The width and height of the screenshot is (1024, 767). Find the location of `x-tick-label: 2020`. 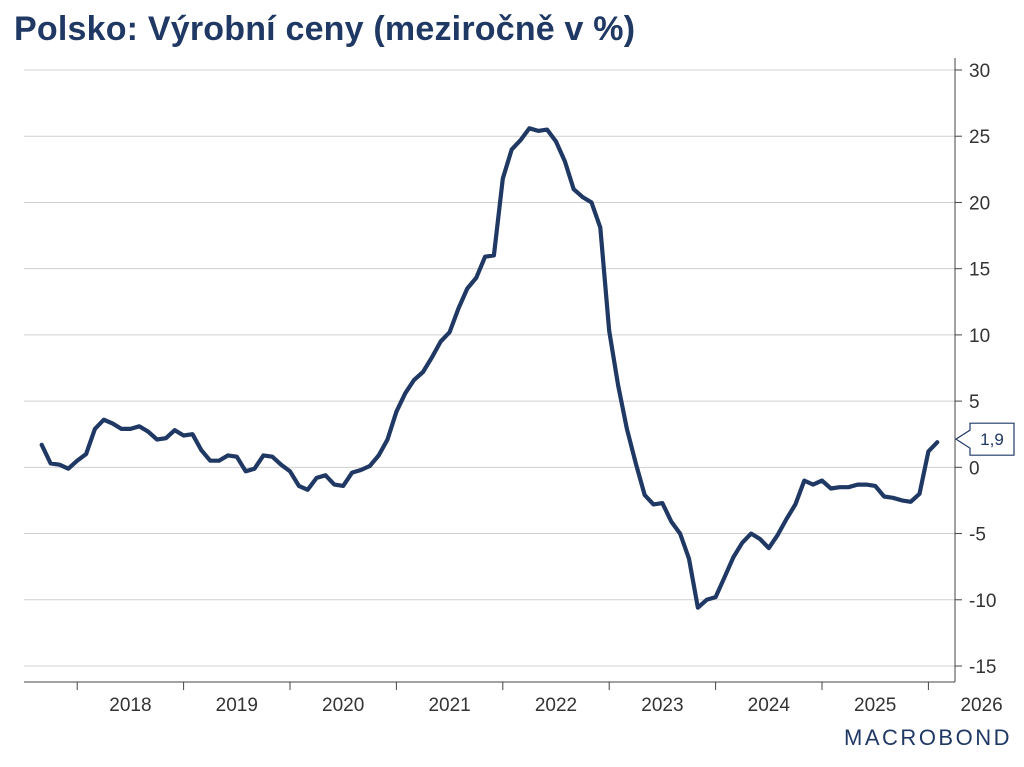

x-tick-label: 2020 is located at coordinates (343, 705).